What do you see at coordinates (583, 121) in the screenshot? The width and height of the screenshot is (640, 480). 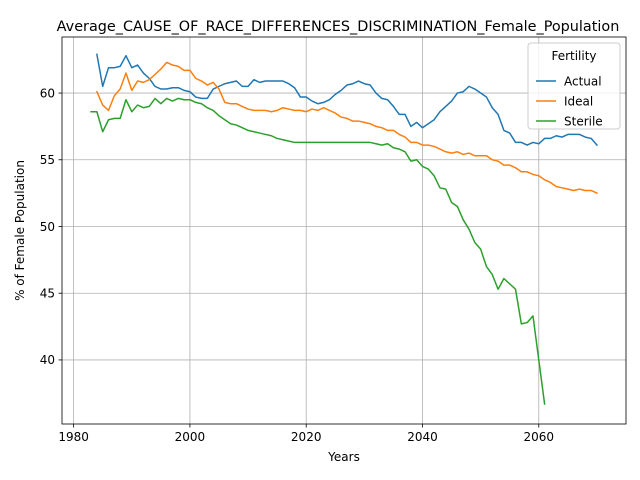 I see `legend-label-sterile: Sterile` at bounding box center [583, 121].